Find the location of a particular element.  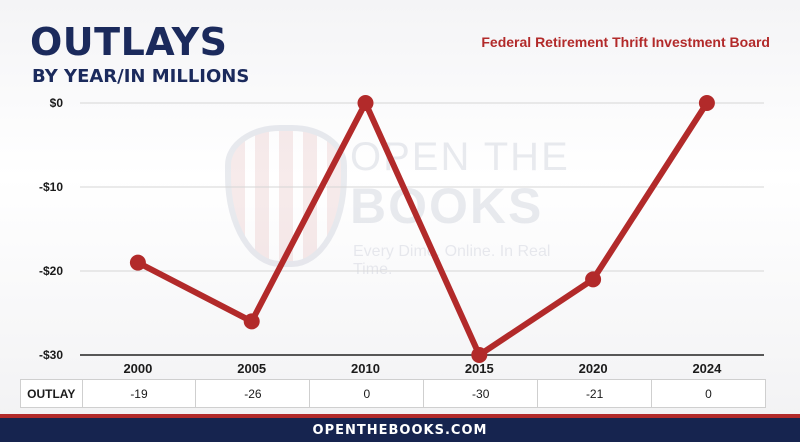

y-tick-label: -$20 is located at coordinates (51, 271).